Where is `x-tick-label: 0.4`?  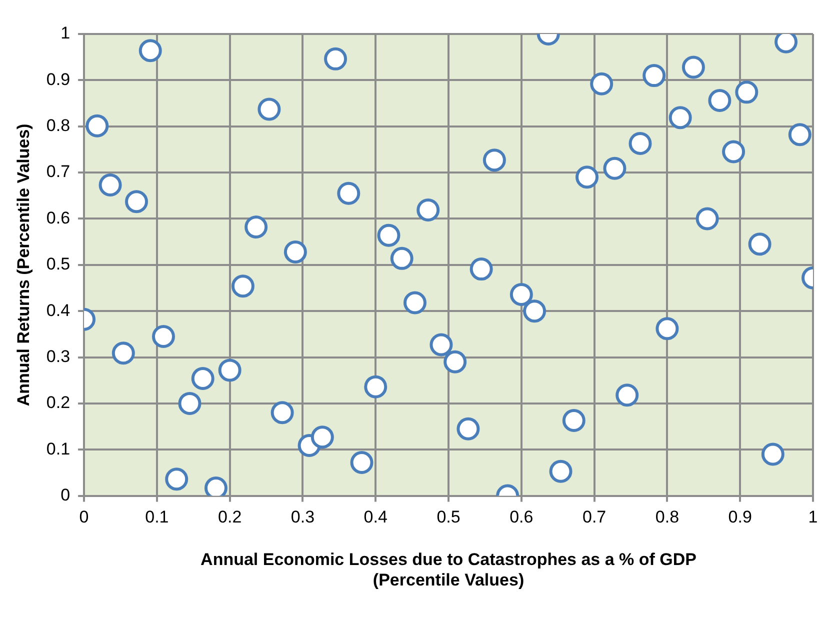 x-tick-label: 0.4 is located at coordinates (376, 517).